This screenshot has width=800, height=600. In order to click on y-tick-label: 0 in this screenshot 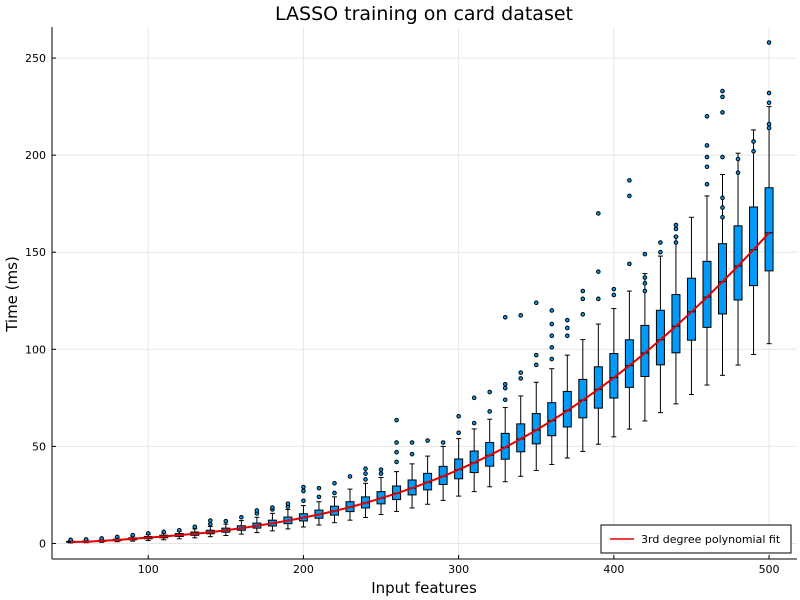, I will do `click(42, 543)`.